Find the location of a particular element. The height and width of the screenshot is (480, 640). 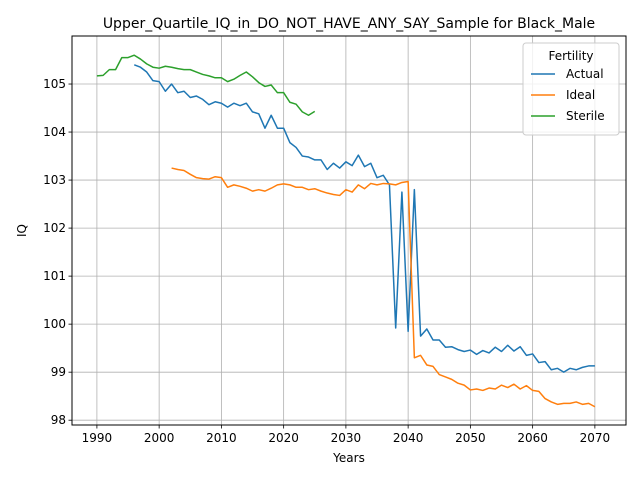

y-tick-label: 102 is located at coordinates (54, 228).